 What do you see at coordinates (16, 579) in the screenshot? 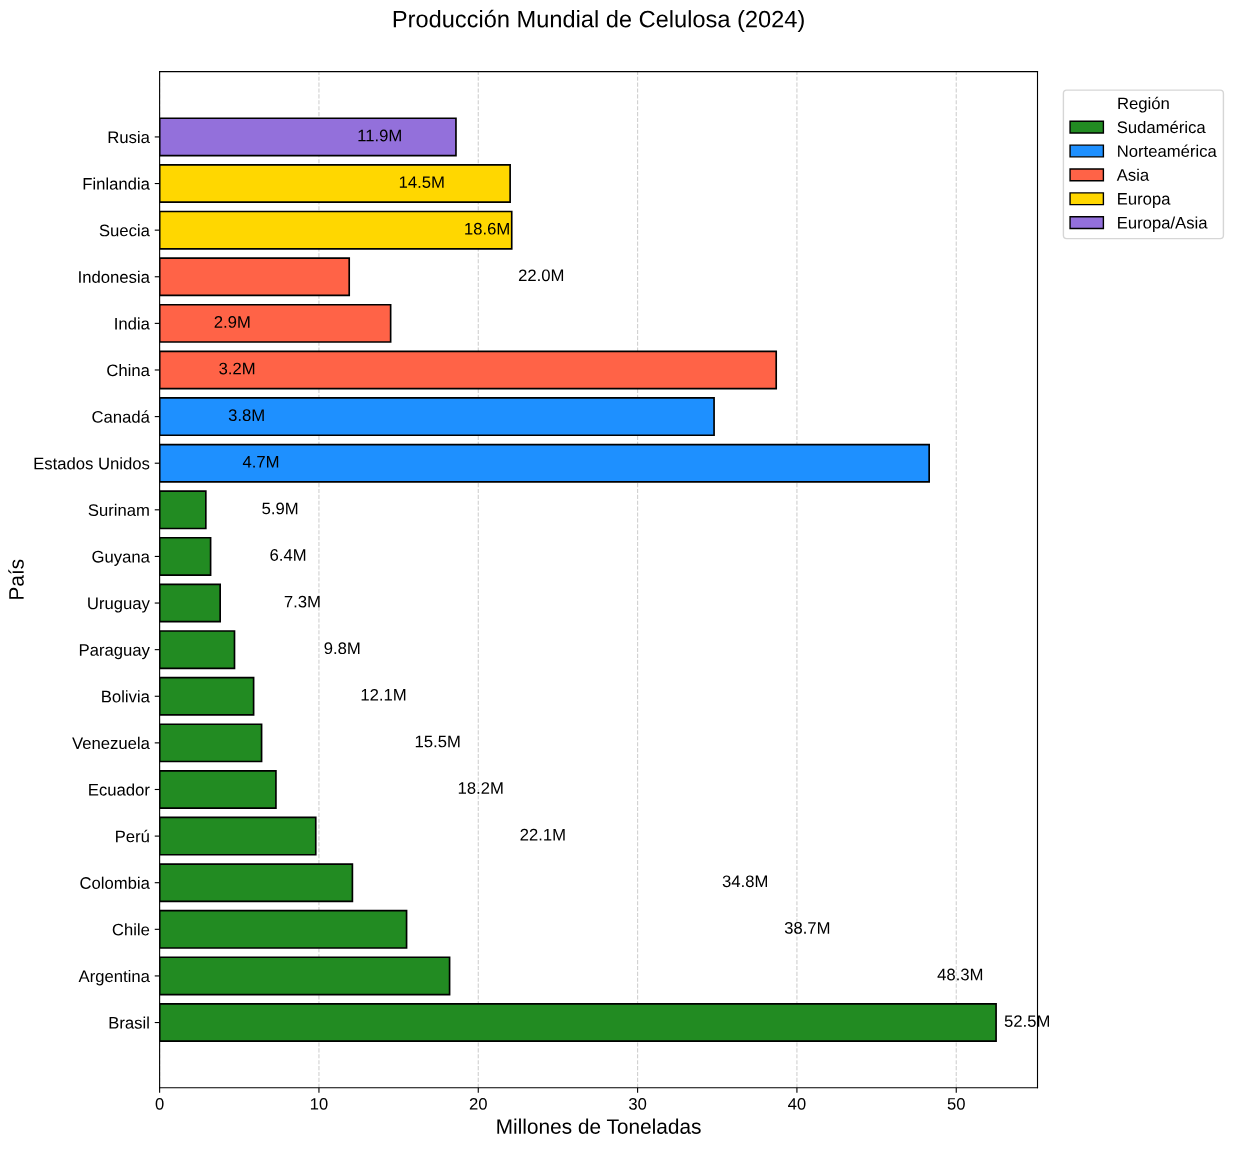
I see `y-axis-title: País` at bounding box center [16, 579].